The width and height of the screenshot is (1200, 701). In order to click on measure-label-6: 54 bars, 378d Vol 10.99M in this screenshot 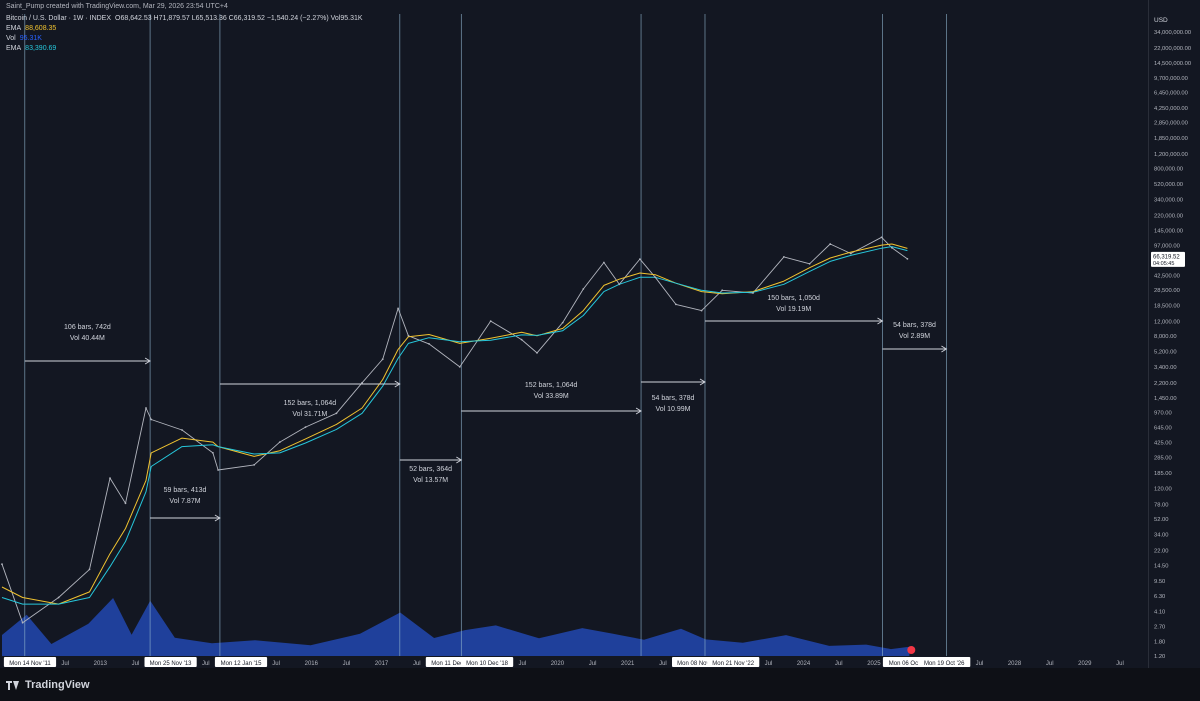, I will do `click(673, 404)`.